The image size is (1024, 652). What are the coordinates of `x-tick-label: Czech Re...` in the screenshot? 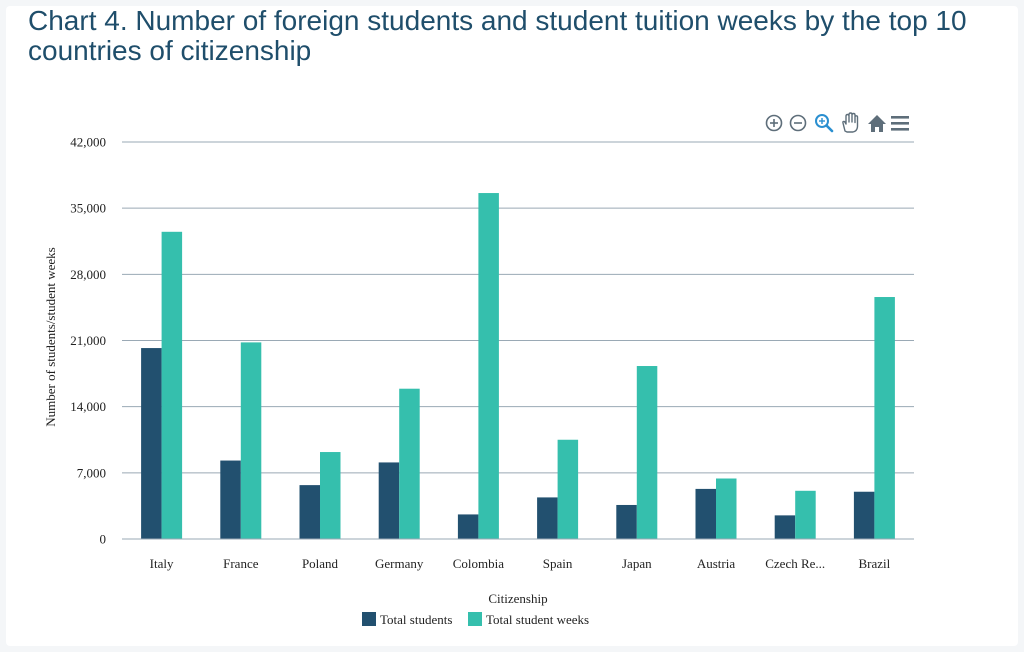 It's located at (795, 563).